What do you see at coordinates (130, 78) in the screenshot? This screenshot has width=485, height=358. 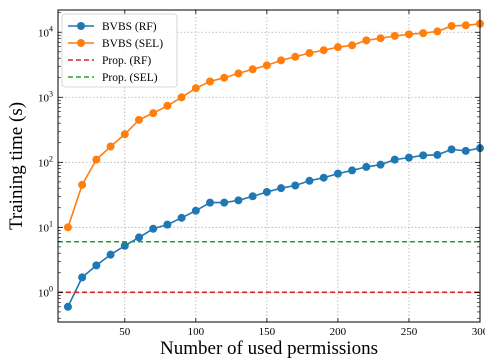 I see `legend-label-prop-sel: Prop. (SEL)` at bounding box center [130, 78].